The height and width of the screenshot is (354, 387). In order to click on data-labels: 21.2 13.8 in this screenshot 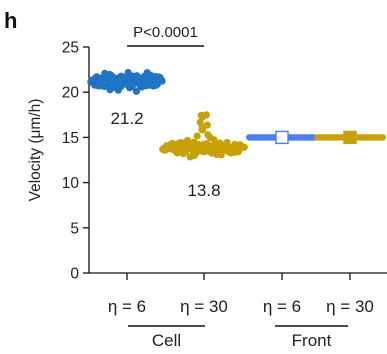, I will do `click(165, 154)`.